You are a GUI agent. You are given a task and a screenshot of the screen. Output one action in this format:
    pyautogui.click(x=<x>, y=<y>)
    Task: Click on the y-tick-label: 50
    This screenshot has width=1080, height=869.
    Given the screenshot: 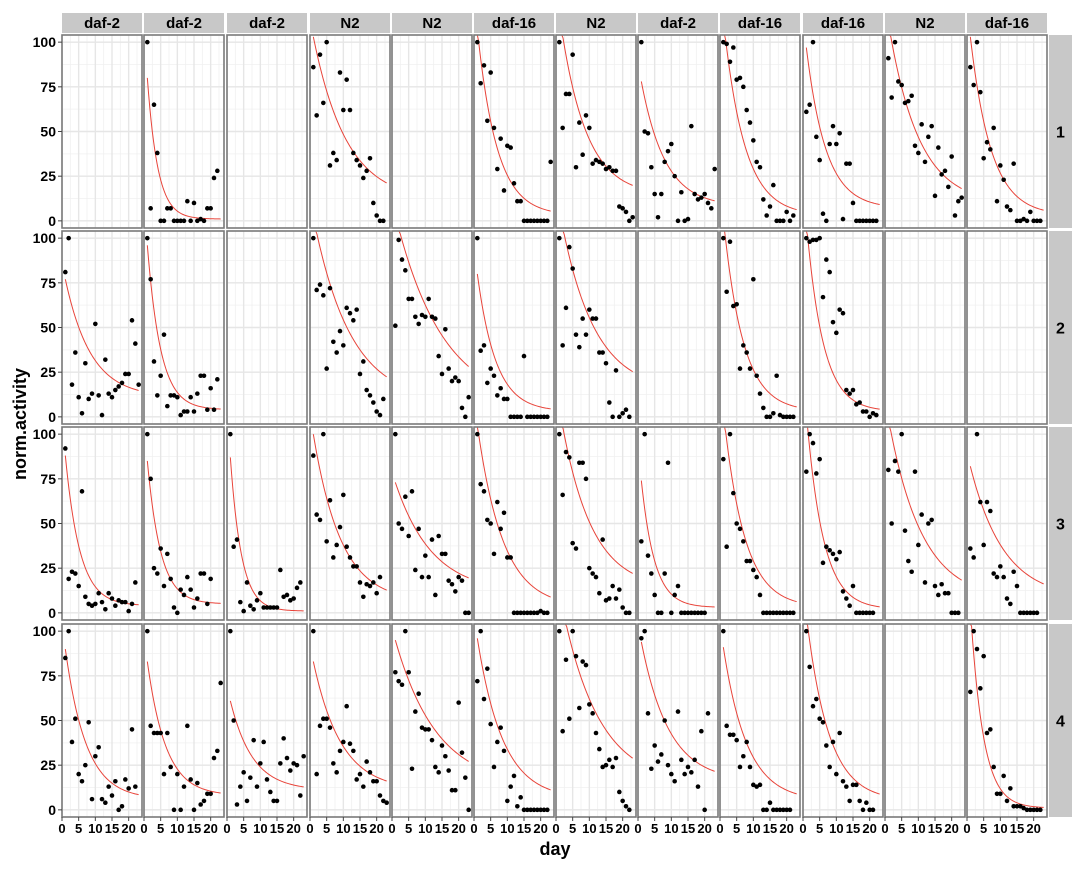 What is the action you would take?
    pyautogui.click(x=48, y=524)
    